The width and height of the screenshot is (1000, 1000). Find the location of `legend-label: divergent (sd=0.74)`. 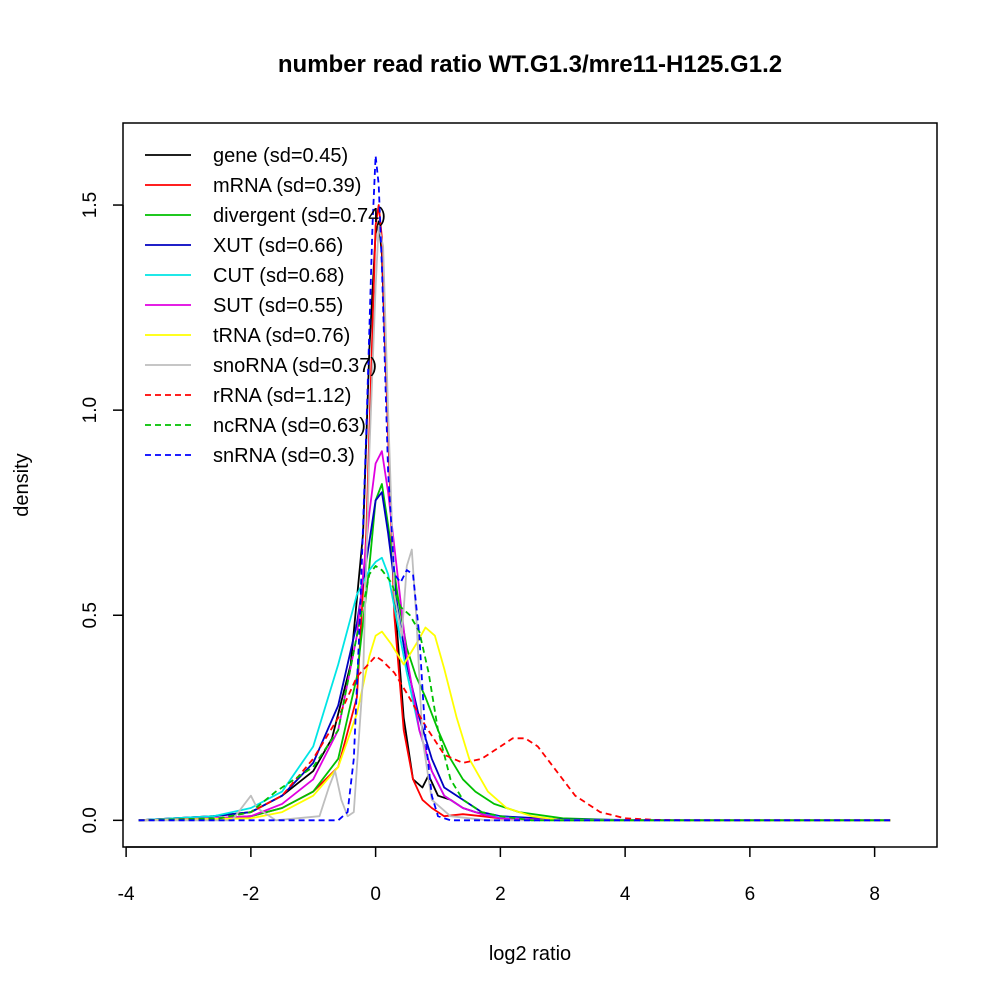

legend-label: divergent (sd=0.74) is located at coordinates (299, 216).